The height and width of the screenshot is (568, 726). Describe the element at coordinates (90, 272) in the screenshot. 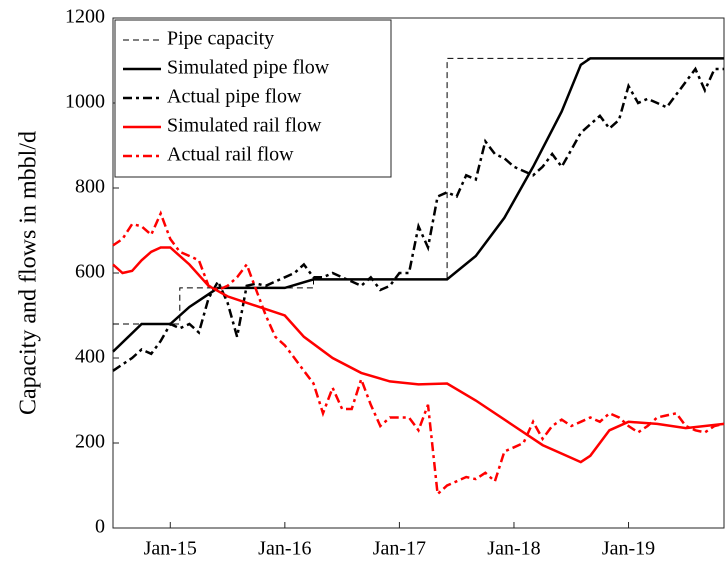

I see `y-tick-label: 600` at that location.